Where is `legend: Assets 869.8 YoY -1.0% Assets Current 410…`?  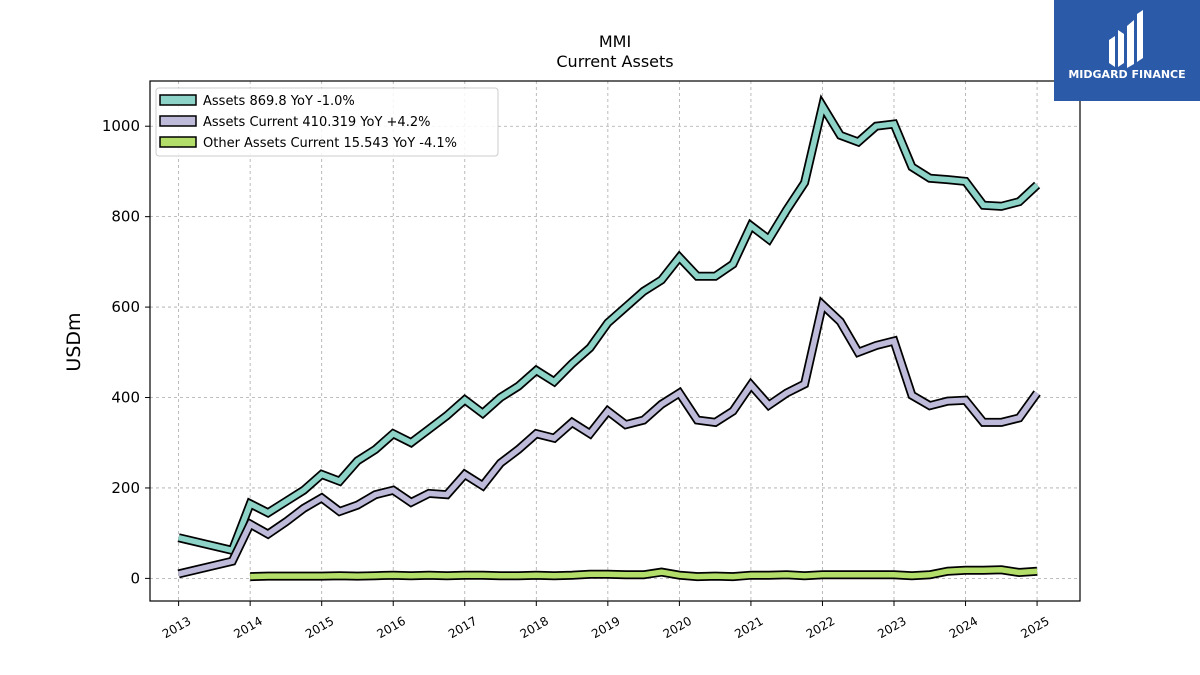 legend: Assets 869.8 YoY -1.0% Assets Current 410… is located at coordinates (327, 122).